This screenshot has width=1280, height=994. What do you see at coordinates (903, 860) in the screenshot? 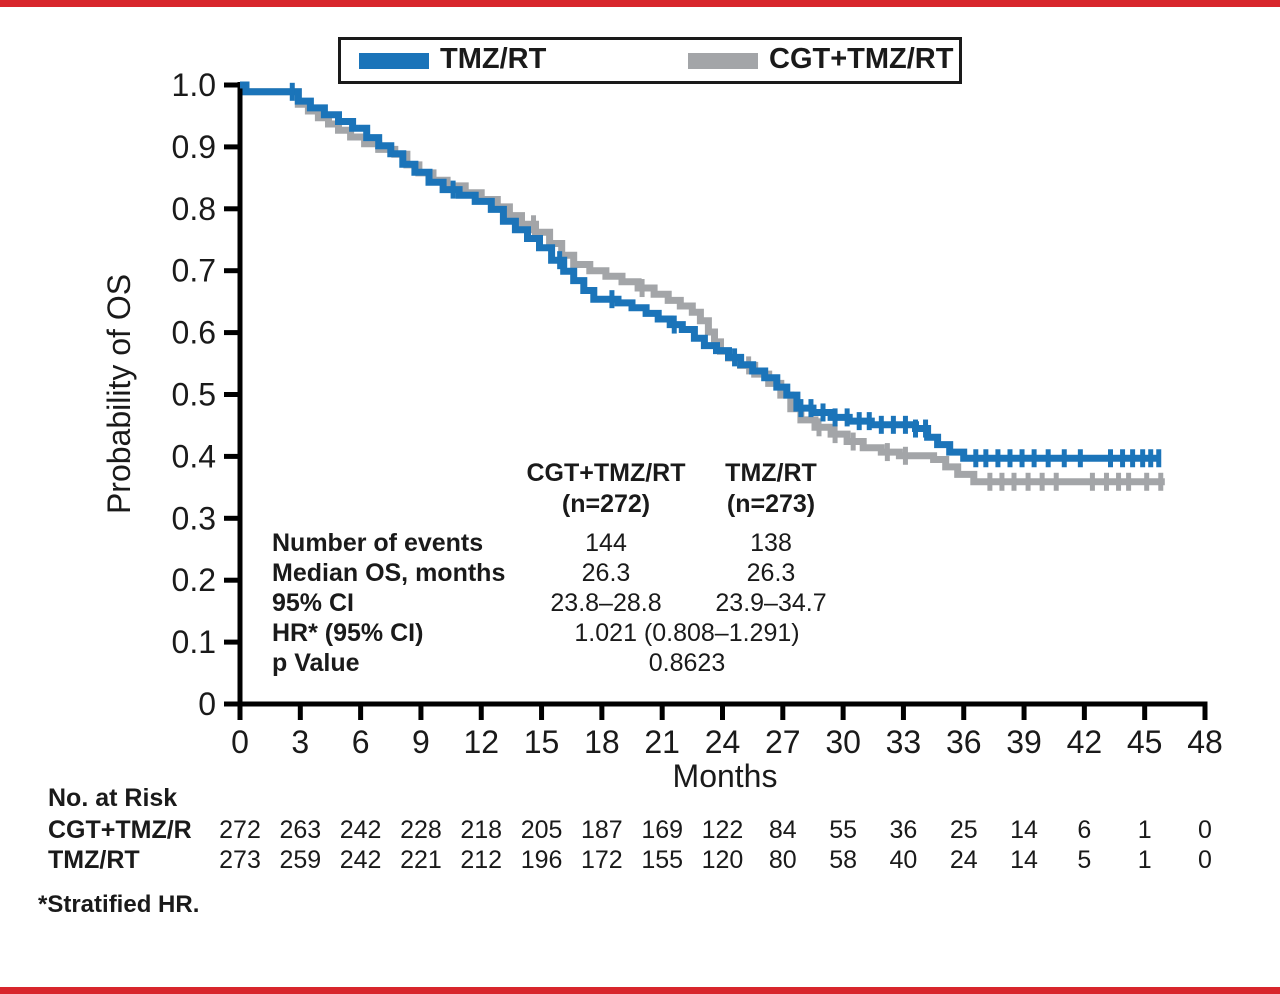
I see `risk-cell: 40` at bounding box center [903, 860].